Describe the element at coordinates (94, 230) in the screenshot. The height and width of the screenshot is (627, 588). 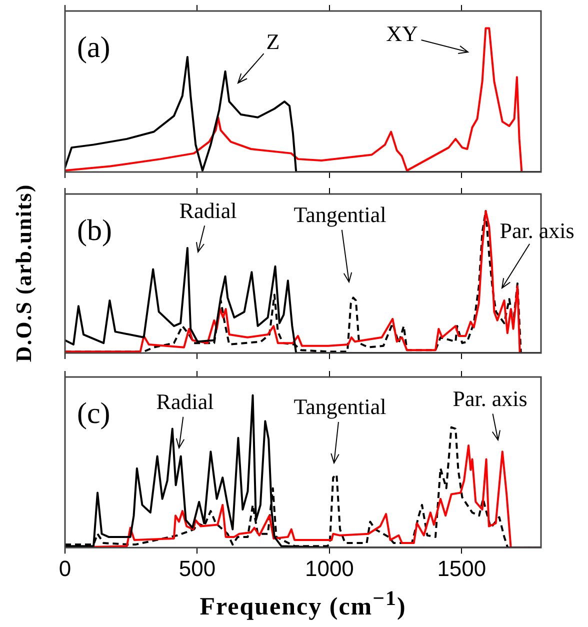
I see `chart-title: (b)` at that location.